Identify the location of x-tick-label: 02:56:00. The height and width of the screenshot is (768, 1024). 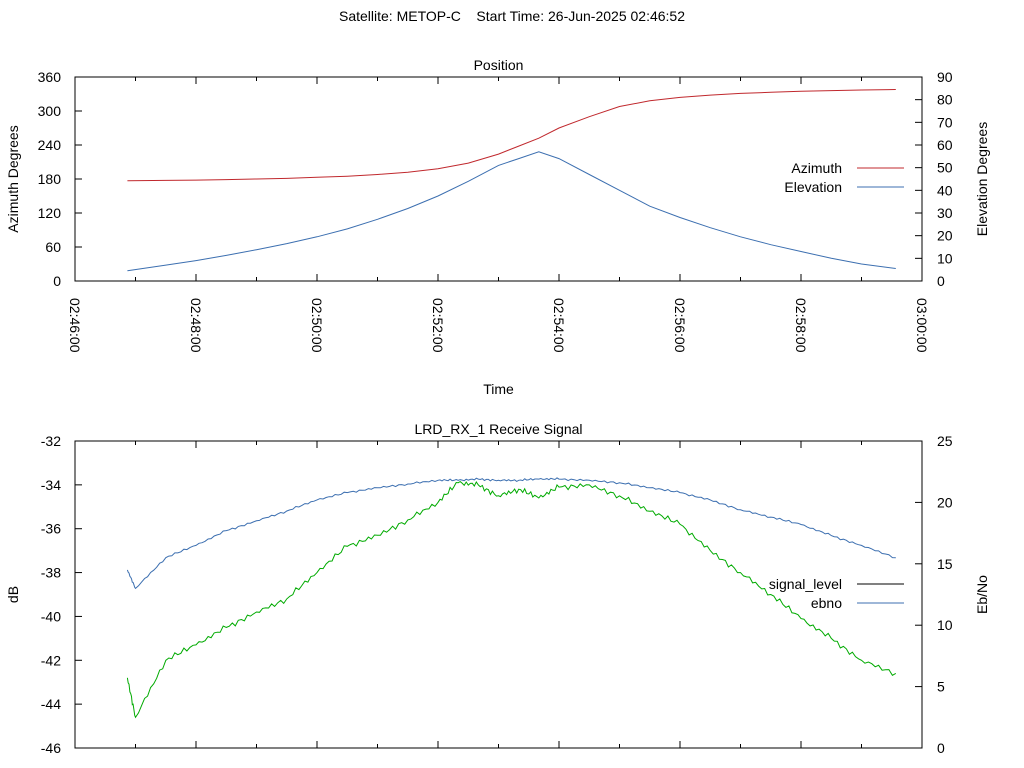
(680, 325).